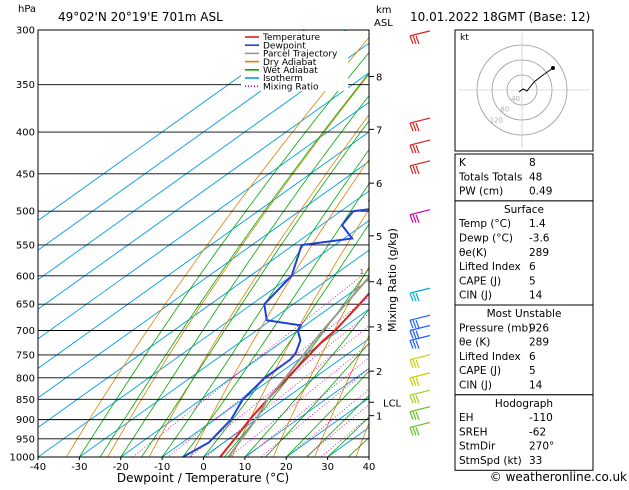 This screenshot has height=490, width=629. I want to click on height-axis-unit-asl: ASL, so click(383, 23).